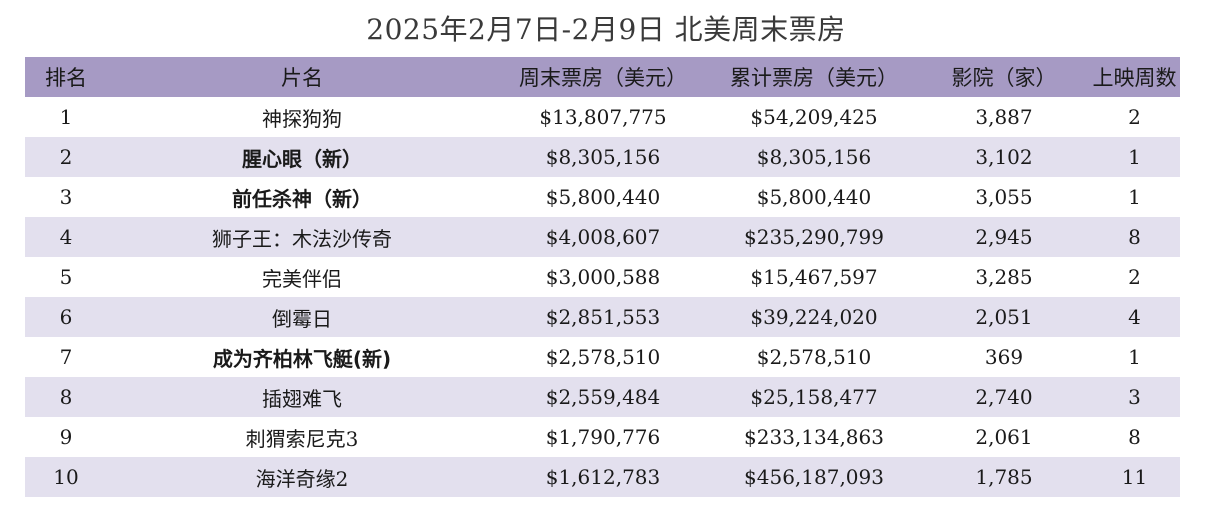  Describe the element at coordinates (1134, 477) in the screenshot. I see `cell-weeks: 11` at that location.